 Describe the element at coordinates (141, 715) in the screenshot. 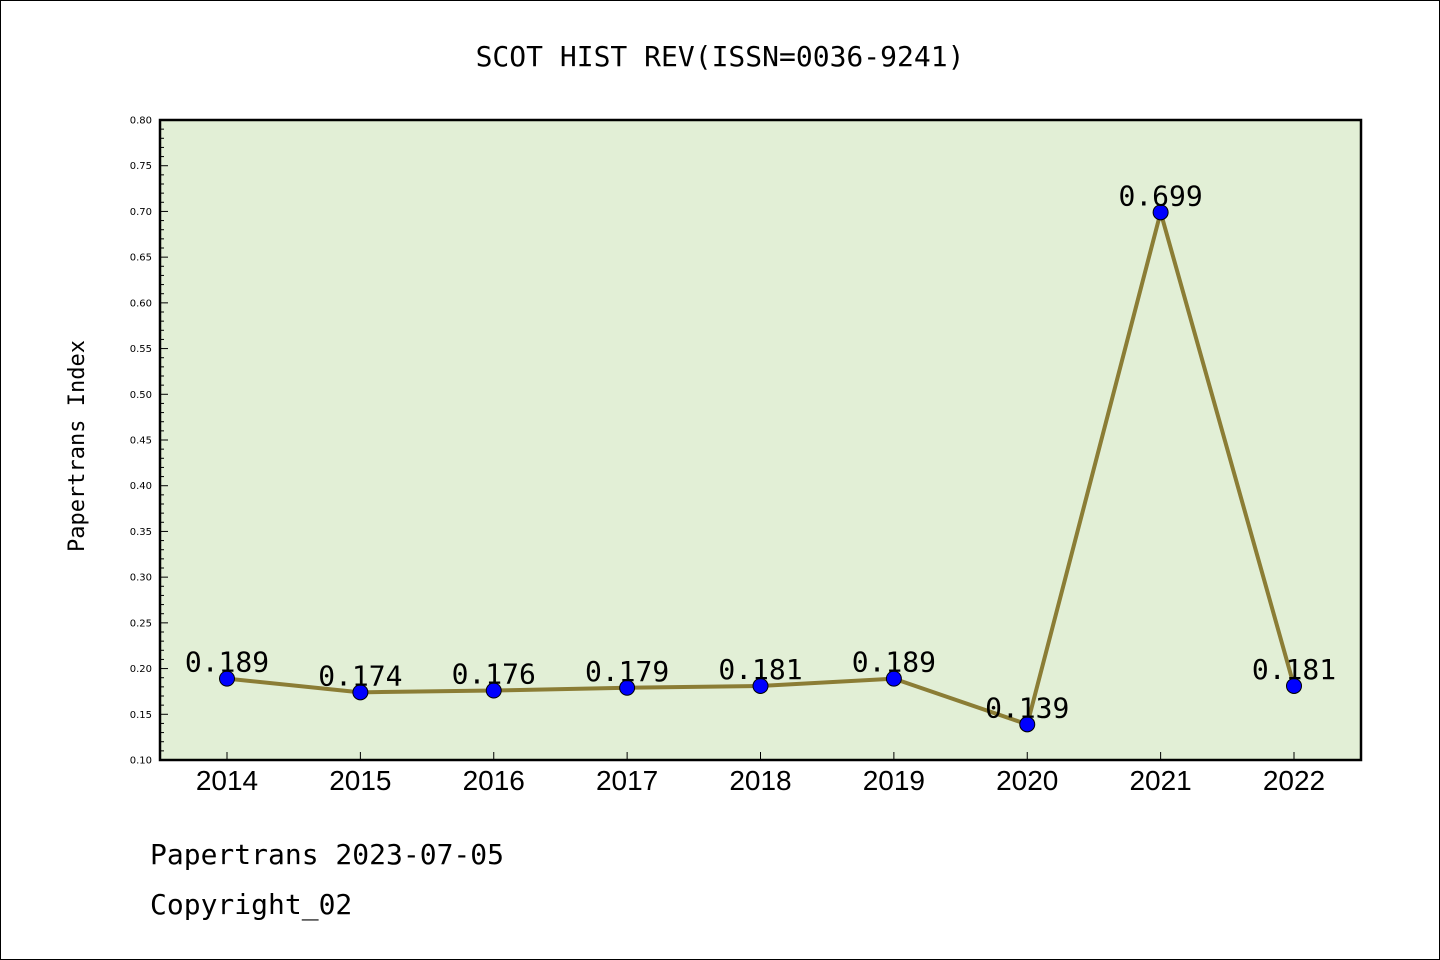

I see `y-tick-label: 0.15` at that location.